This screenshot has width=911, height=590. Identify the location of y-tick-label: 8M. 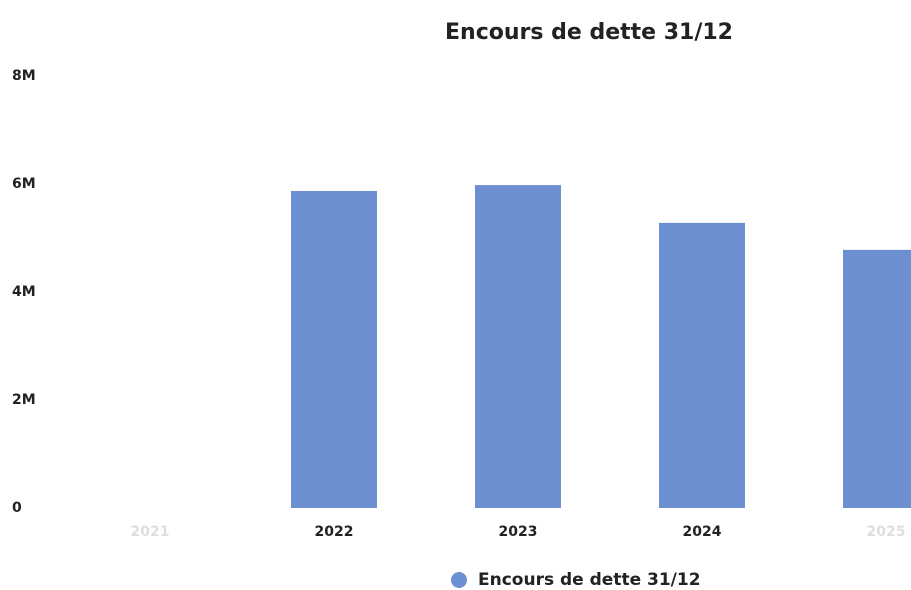
(24, 76).